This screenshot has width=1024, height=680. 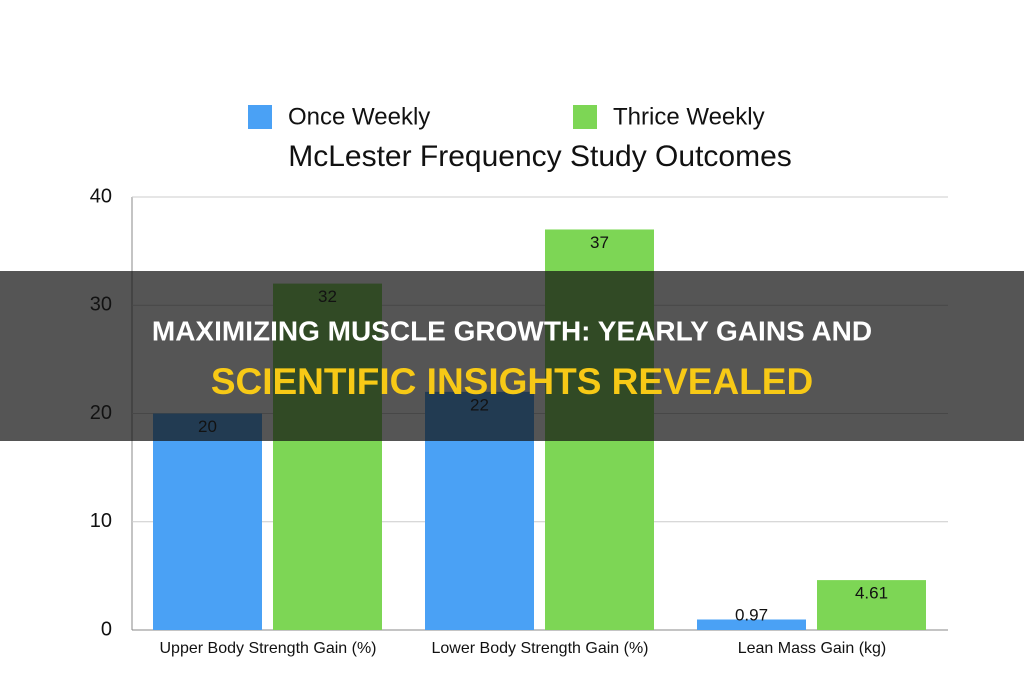 I want to click on value-label: 0.97, so click(x=751, y=614).